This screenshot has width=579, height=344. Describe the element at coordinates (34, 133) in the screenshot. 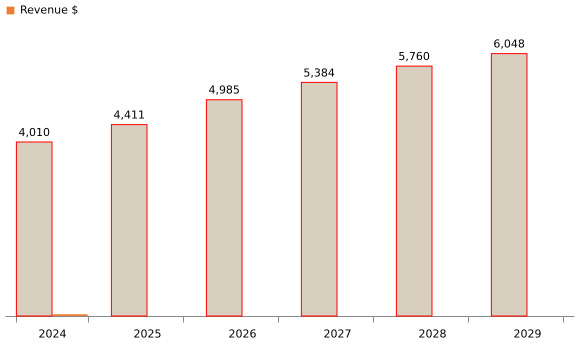

I see `data-label: 4,010` at that location.